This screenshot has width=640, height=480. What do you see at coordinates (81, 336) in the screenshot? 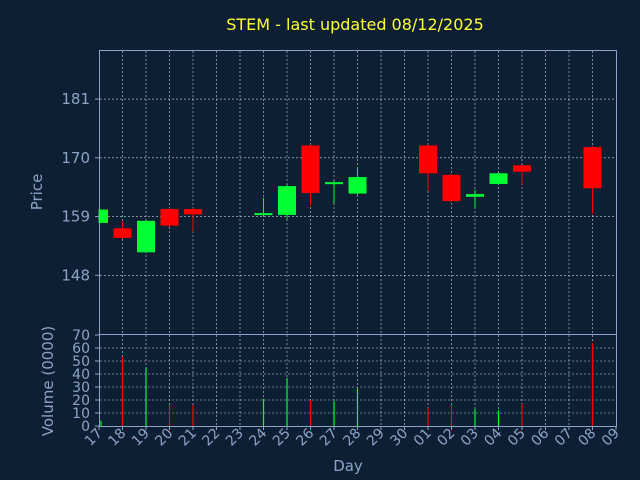
I see `volume-tick-label: 70` at bounding box center [81, 336].